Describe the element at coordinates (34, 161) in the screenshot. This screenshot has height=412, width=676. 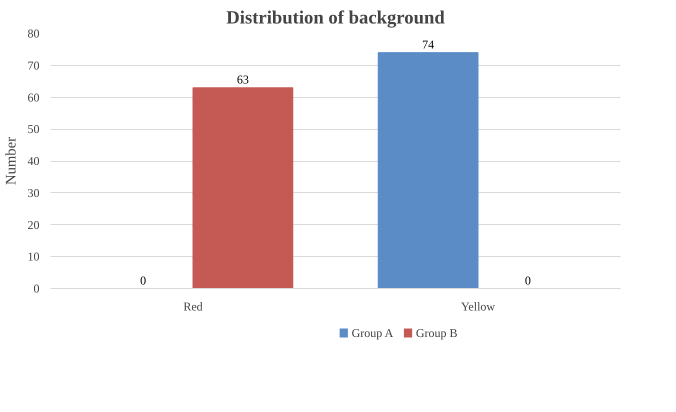
I see `y-tick-label: 40` at that location.